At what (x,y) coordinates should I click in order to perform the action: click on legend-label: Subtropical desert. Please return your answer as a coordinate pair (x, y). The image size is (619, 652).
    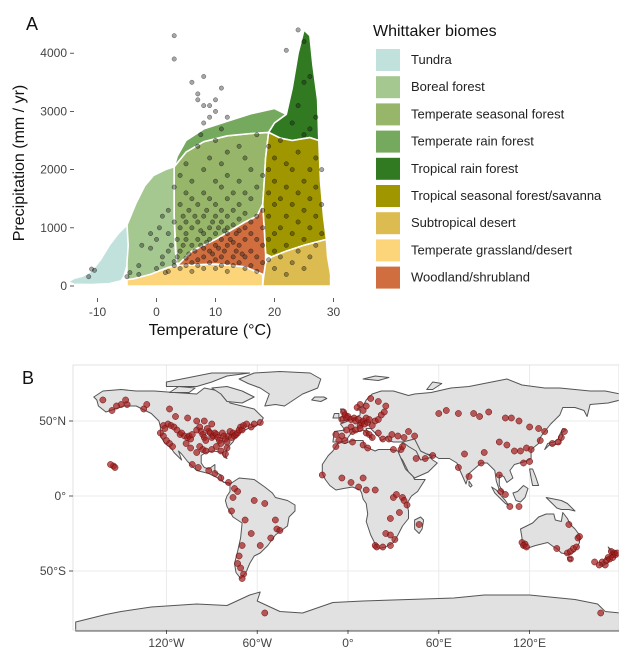
    Looking at the image, I should click on (463, 222).